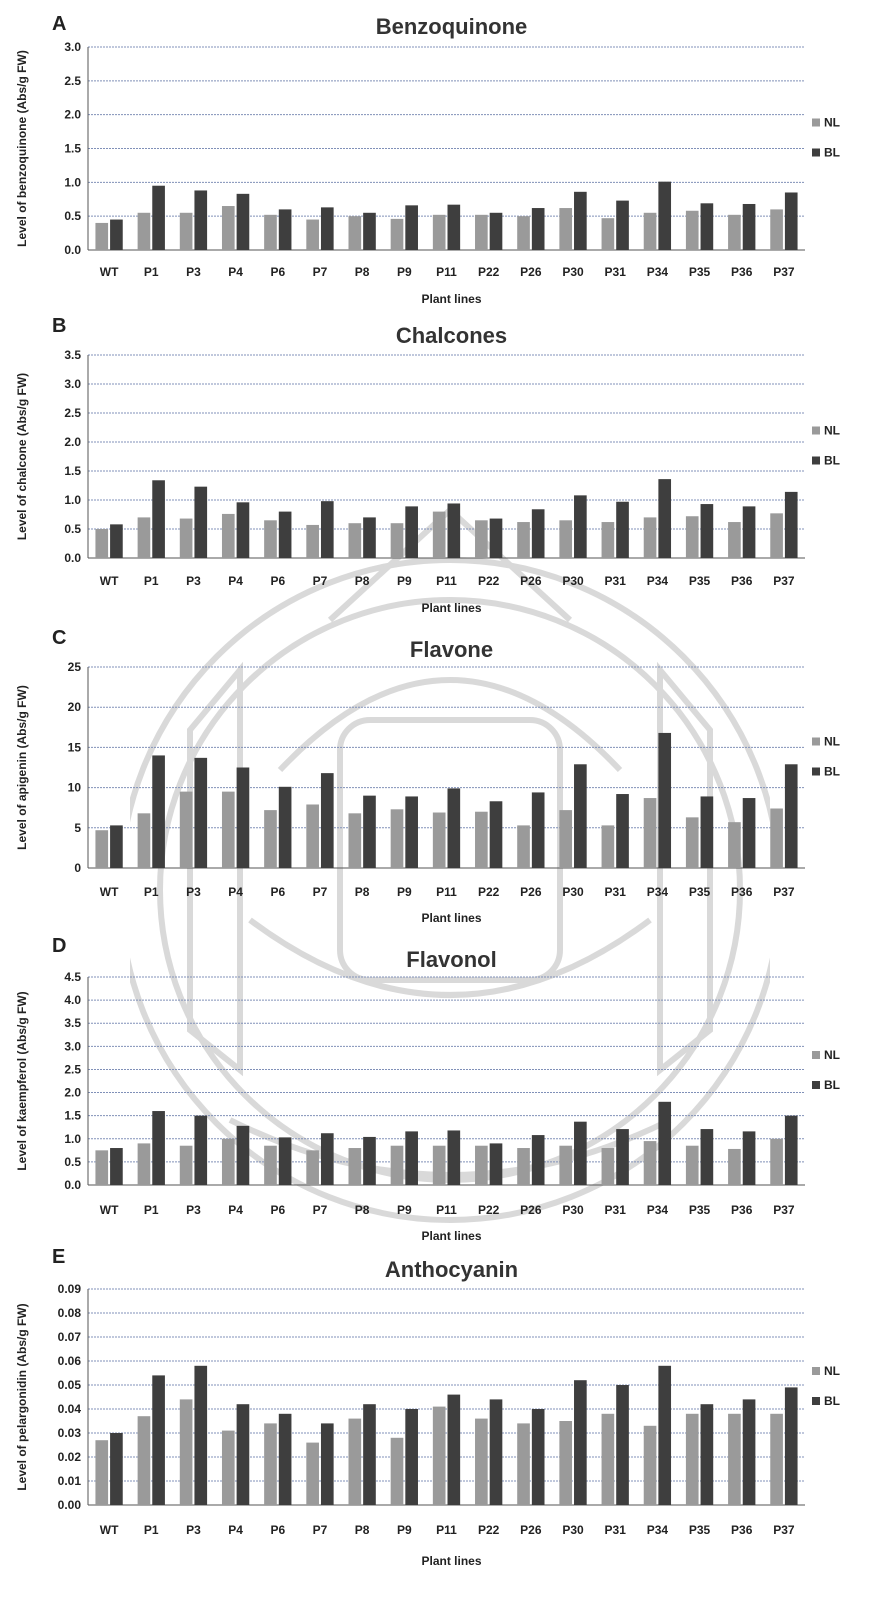  I want to click on y-tick-label: 0.0, so click(72, 1185).